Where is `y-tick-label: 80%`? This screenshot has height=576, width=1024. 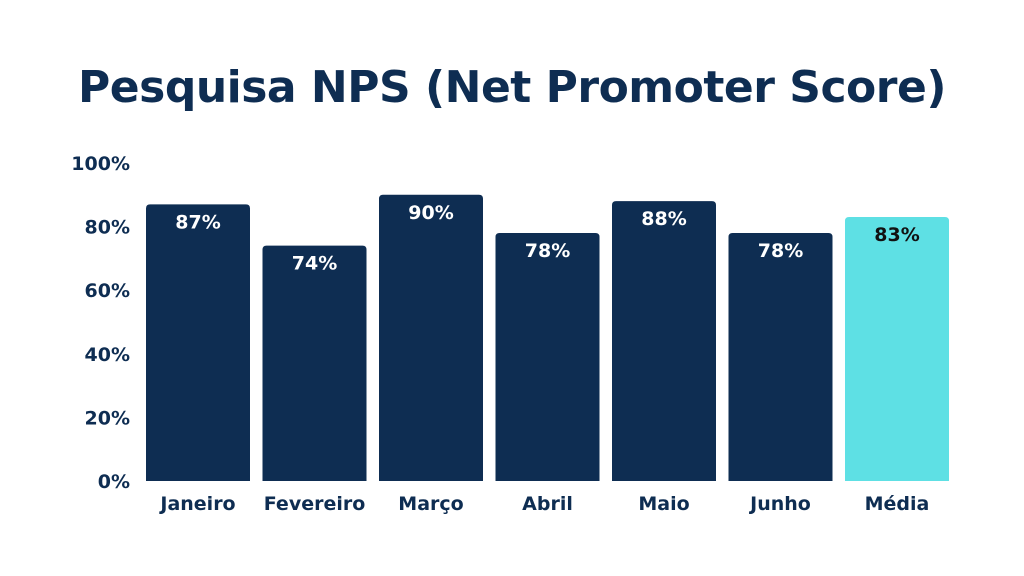
y-tick-label: 80% is located at coordinates (107, 228).